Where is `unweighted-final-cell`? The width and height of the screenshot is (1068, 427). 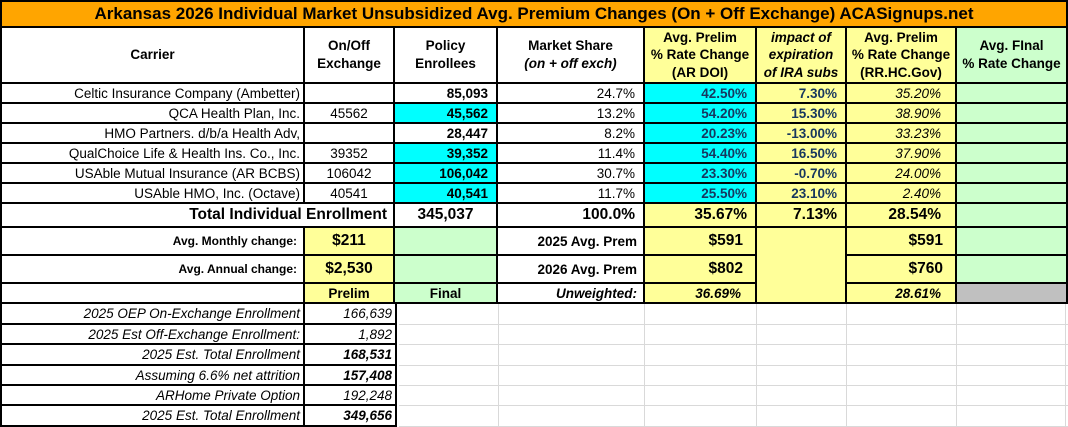
unweighted-final-cell is located at coordinates (1011, 293).